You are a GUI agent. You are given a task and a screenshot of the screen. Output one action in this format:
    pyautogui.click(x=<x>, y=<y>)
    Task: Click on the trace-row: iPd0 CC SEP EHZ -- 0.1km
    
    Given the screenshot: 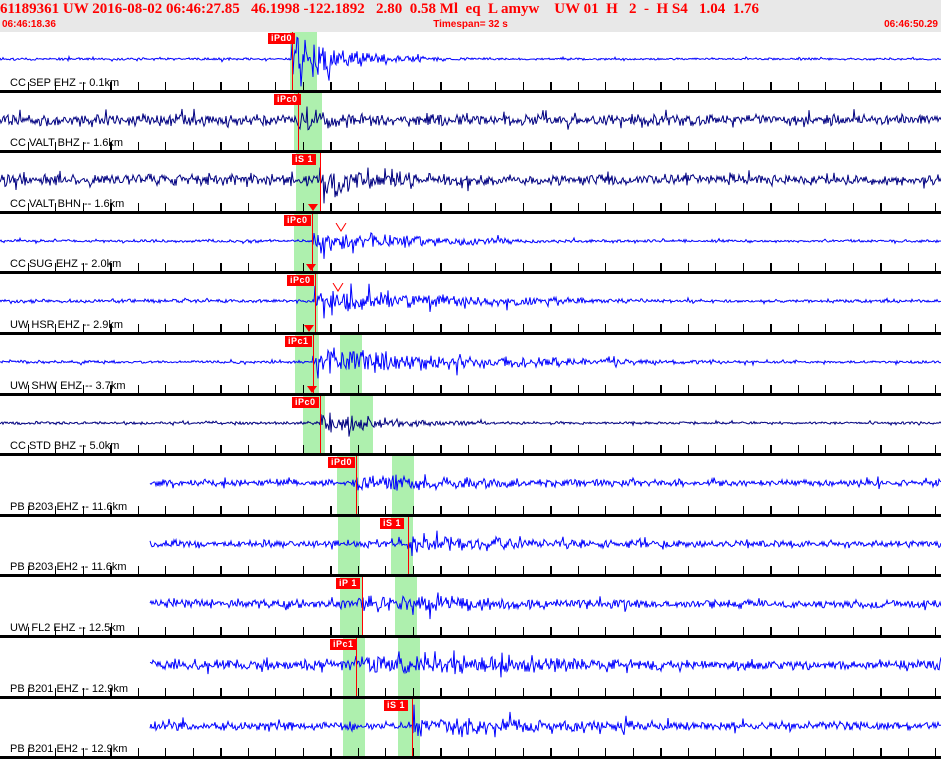 What is the action you would take?
    pyautogui.click(x=470, y=62)
    